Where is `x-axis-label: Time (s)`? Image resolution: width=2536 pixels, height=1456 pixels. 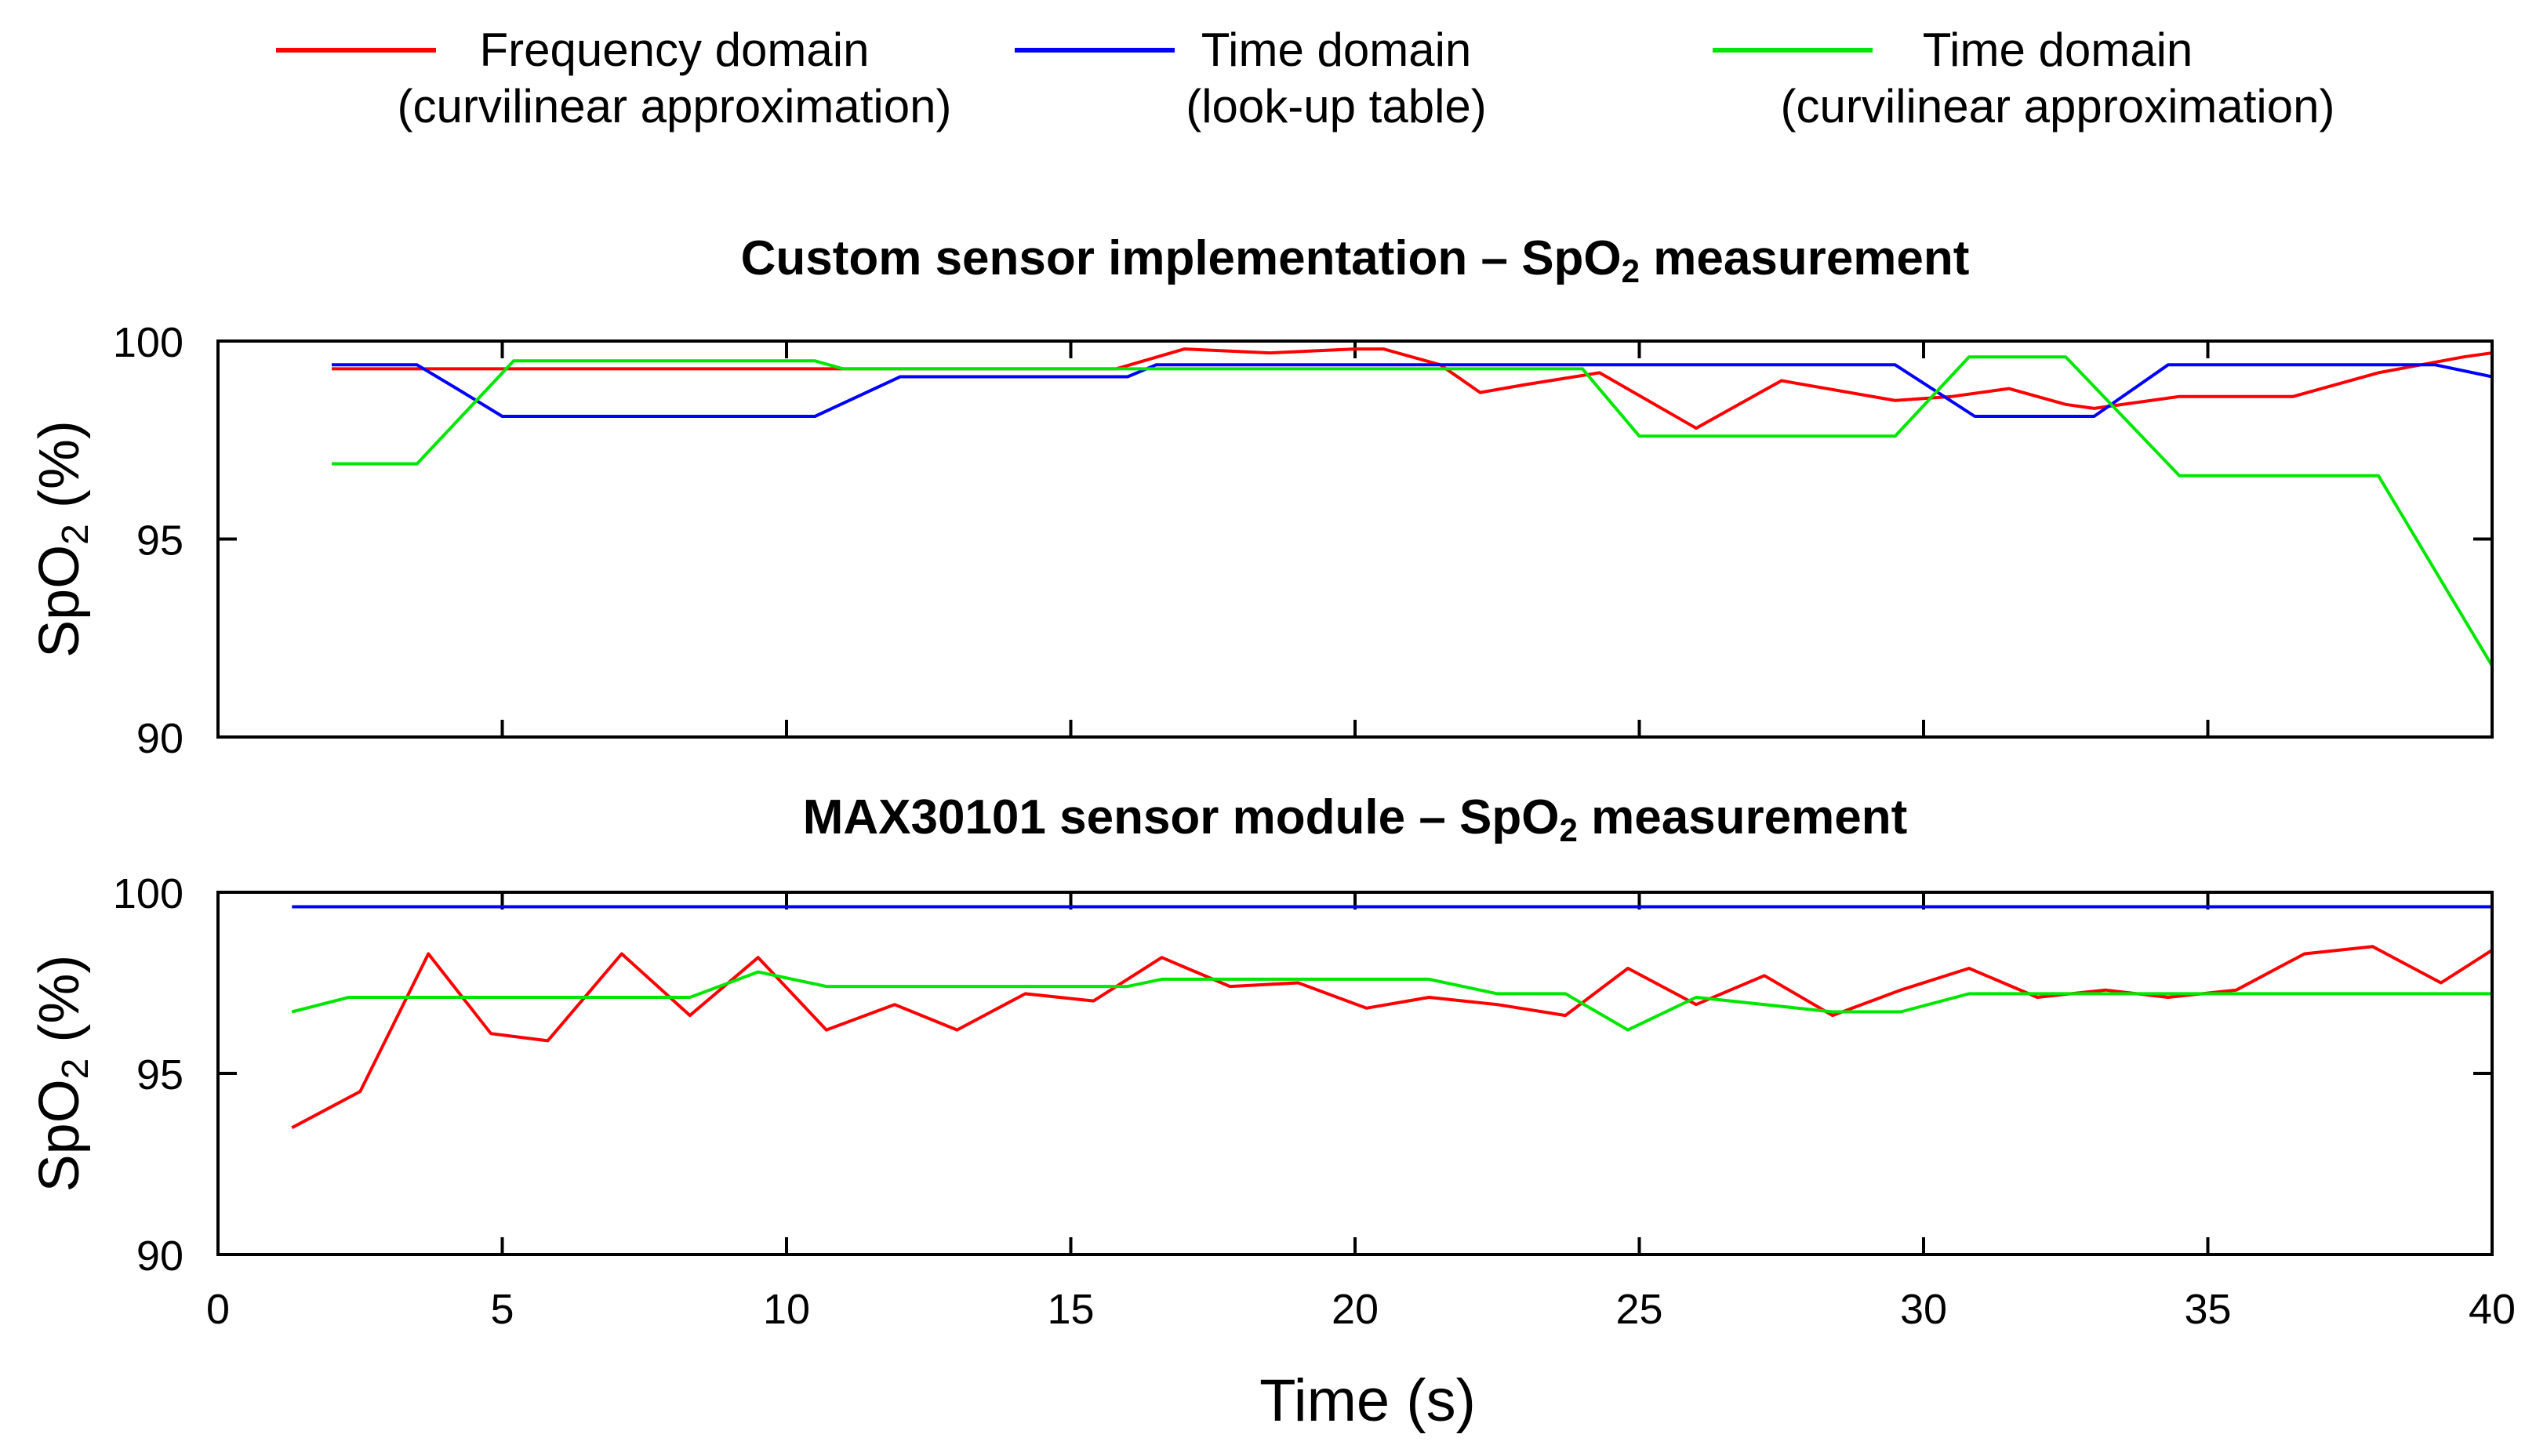
x-axis-label: Time (s) is located at coordinates (1367, 1400).